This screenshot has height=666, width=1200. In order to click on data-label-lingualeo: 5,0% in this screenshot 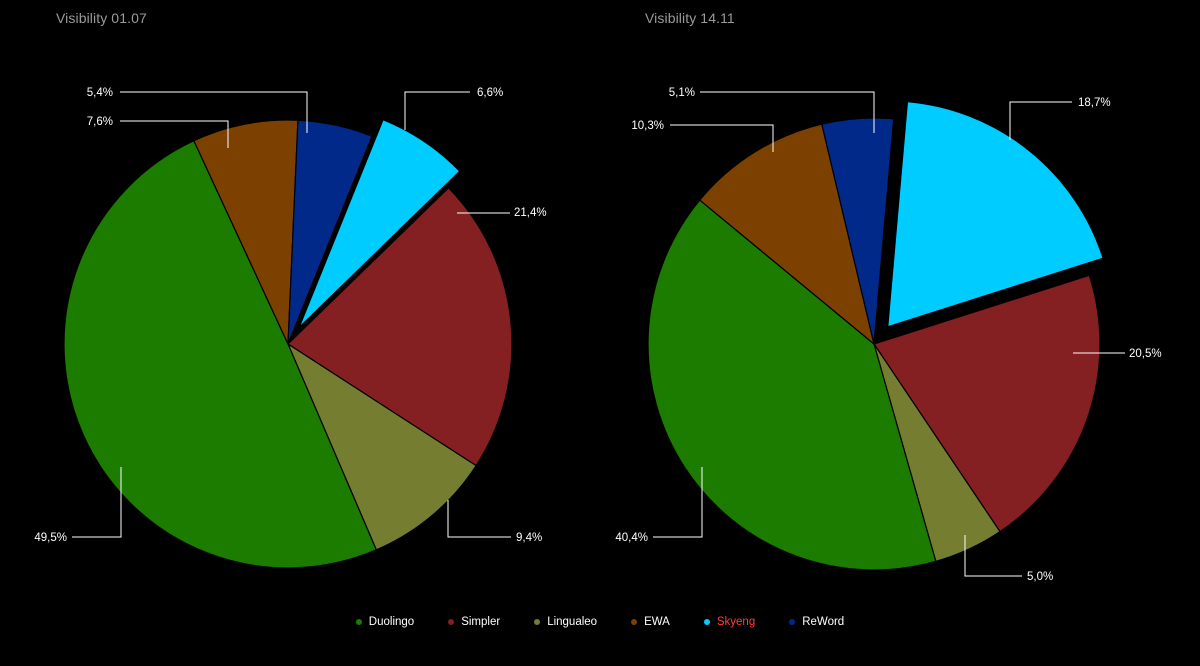, I will do `click(1040, 577)`.